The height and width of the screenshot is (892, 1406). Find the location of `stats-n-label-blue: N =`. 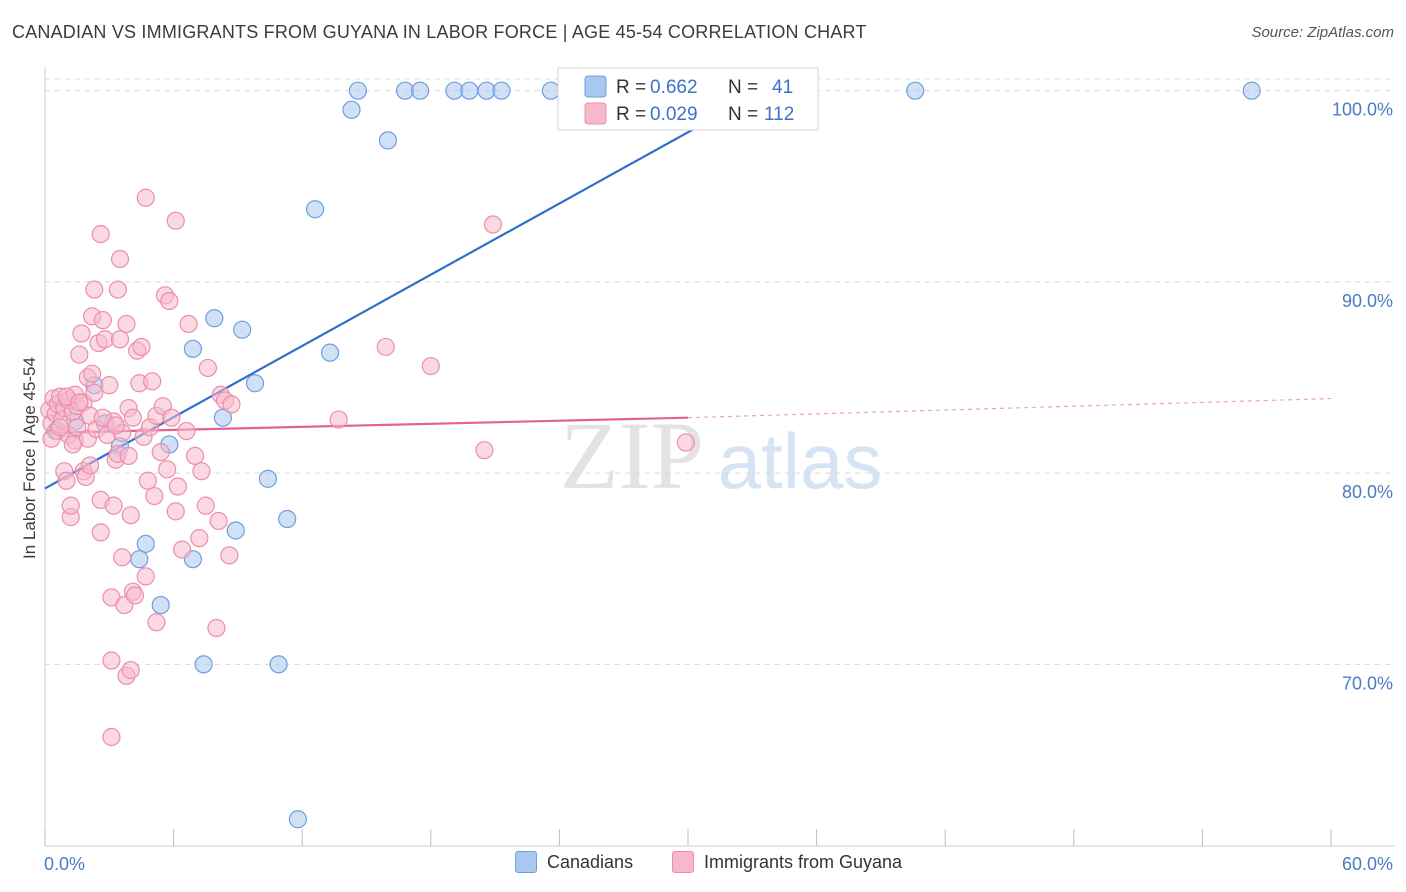

stats-n-label-blue: N = is located at coordinates (743, 87).